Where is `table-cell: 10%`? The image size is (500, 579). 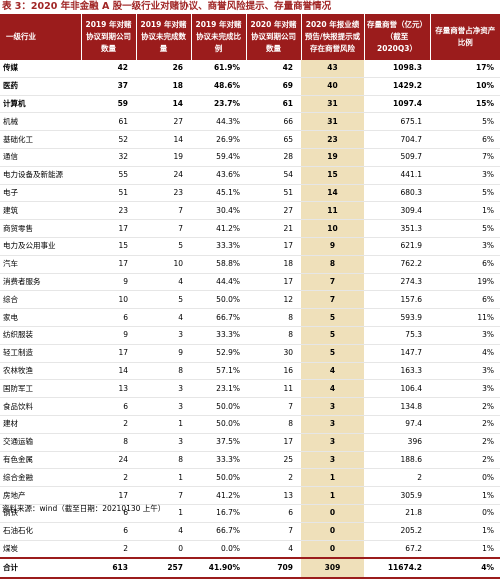 table-cell: 10% is located at coordinates (465, 86).